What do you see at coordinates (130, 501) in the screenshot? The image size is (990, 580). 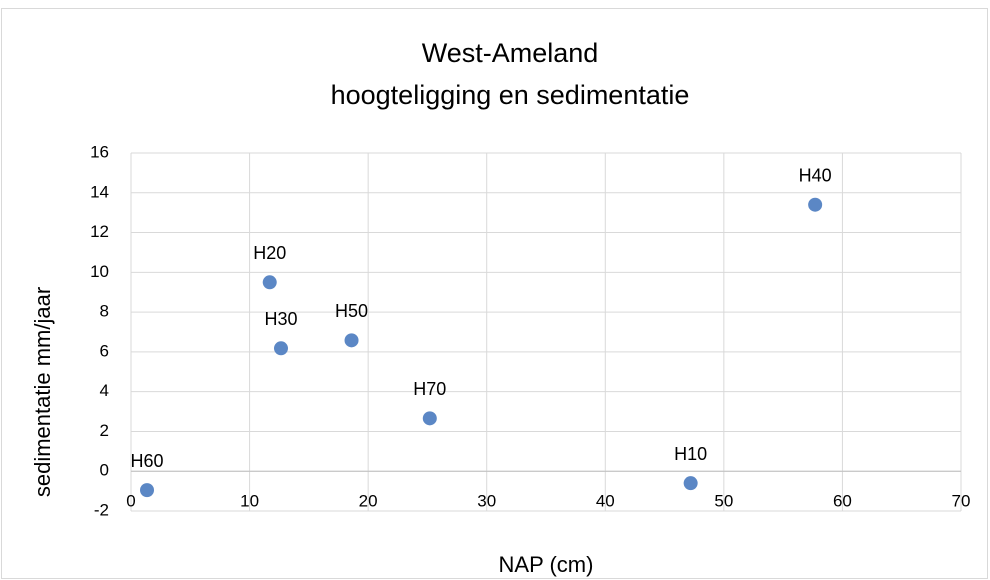 I see `x-tick-label: 0` at bounding box center [130, 501].